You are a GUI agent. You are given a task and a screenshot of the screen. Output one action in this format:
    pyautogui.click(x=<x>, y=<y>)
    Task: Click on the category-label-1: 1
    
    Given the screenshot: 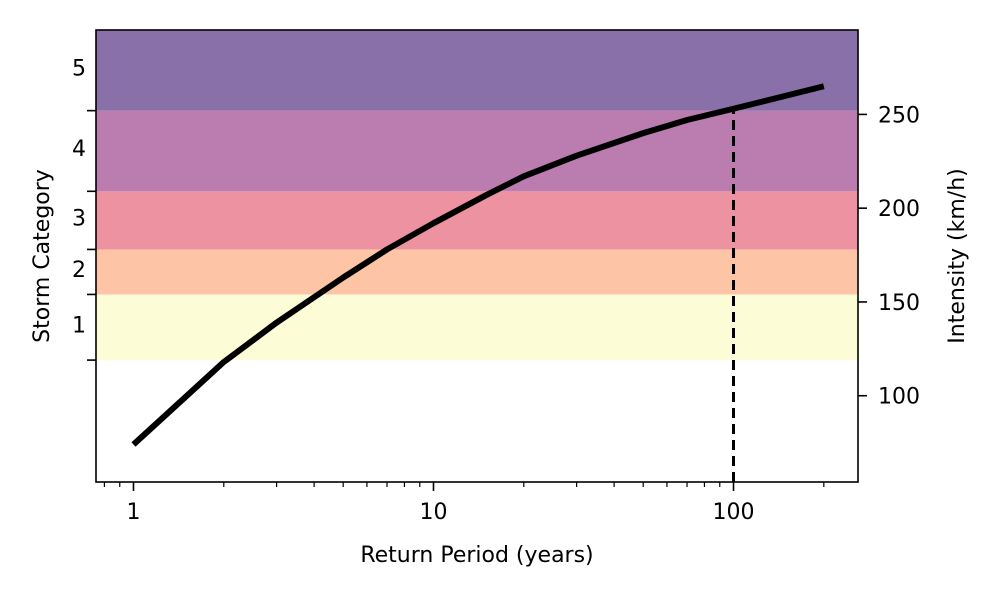 What is the action you would take?
    pyautogui.click(x=79, y=325)
    